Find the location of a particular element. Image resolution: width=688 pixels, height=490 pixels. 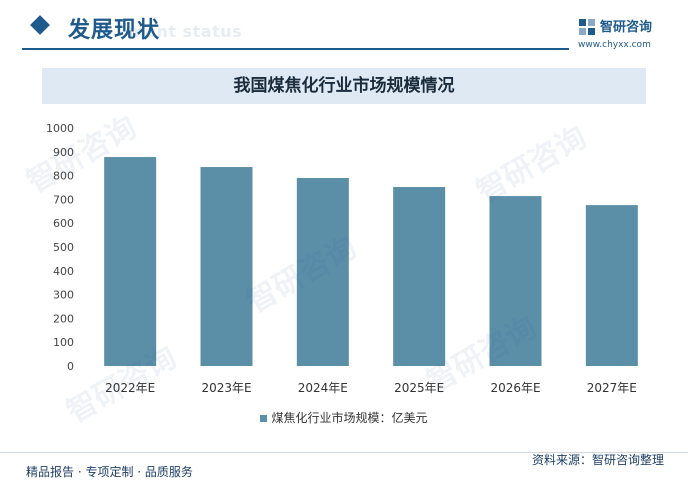

bar-2024年E is located at coordinates (322, 271).